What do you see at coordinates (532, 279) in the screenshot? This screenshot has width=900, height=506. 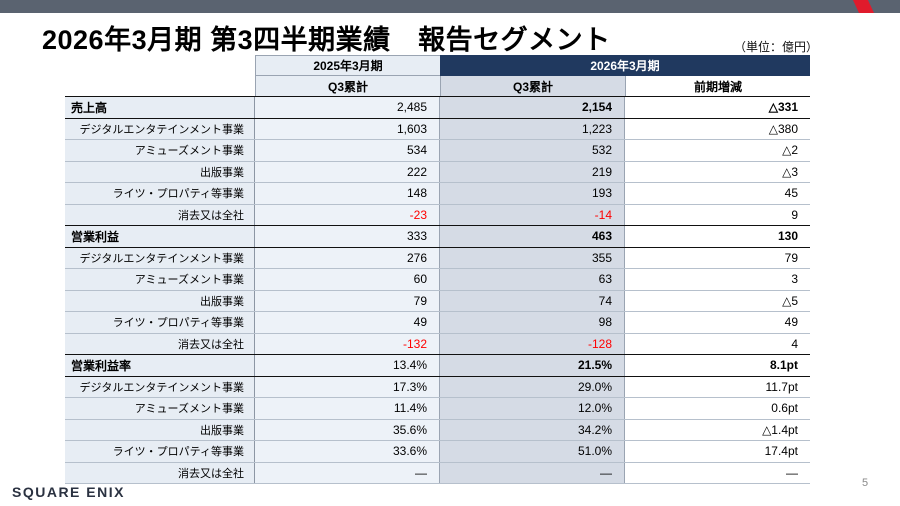 I see `fy2026-q3-value: 63` at bounding box center [532, 279].